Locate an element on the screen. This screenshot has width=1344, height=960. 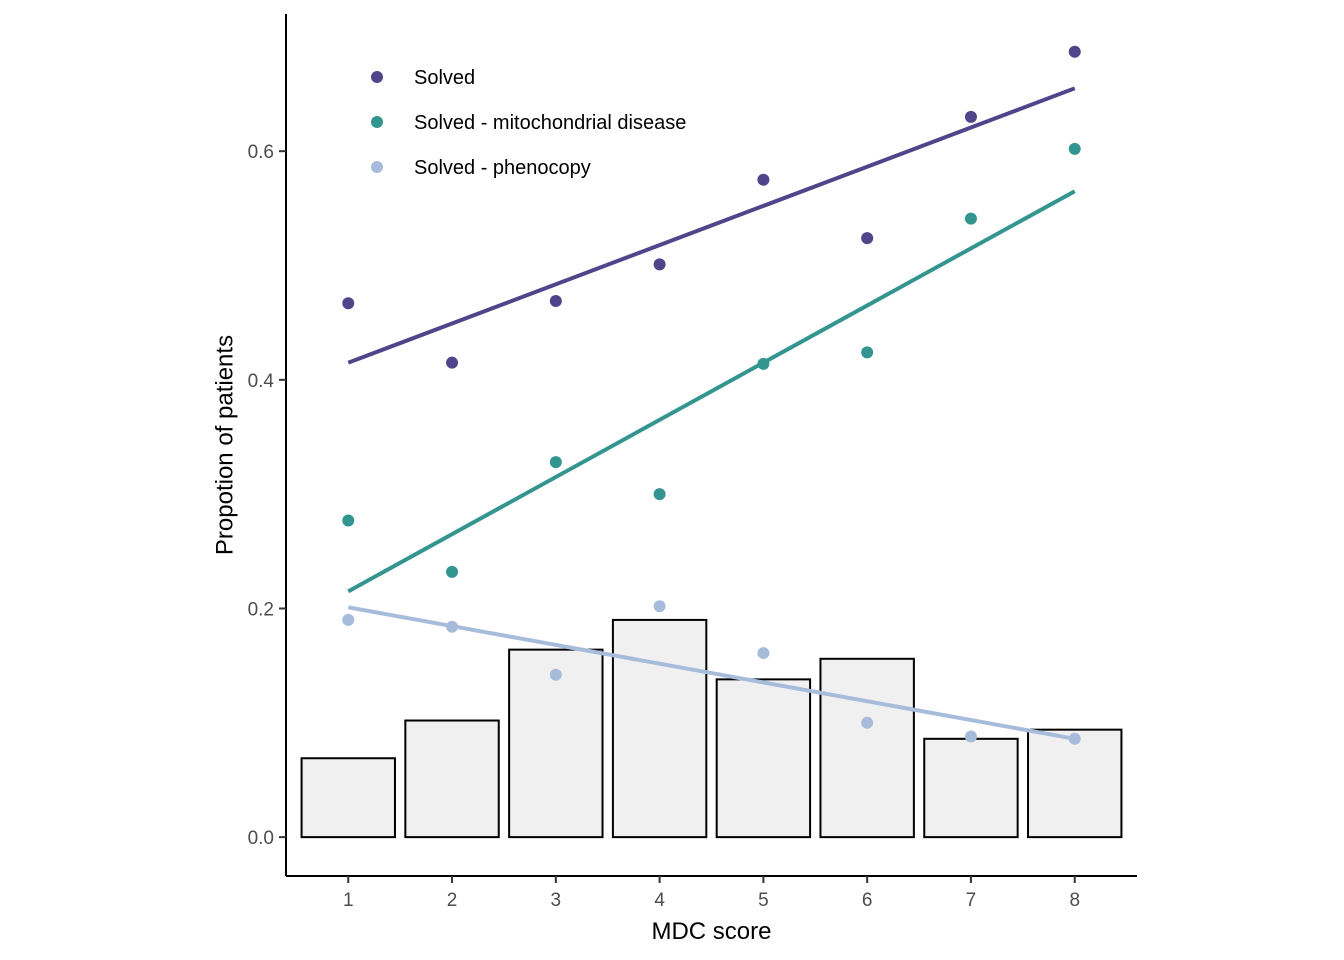
point-series-1-x2 is located at coordinates (452, 362).